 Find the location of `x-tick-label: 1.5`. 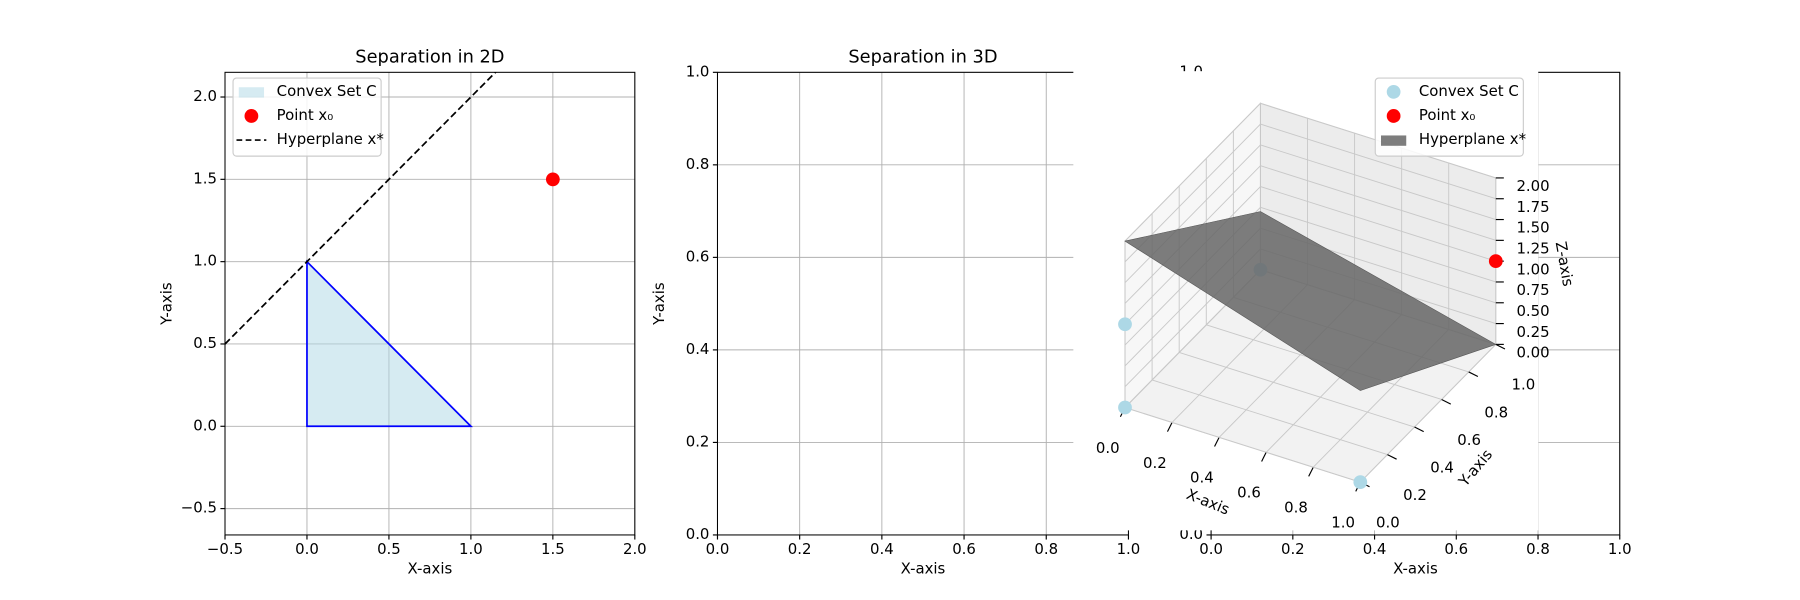

x-tick-label: 1.5 is located at coordinates (553, 549).